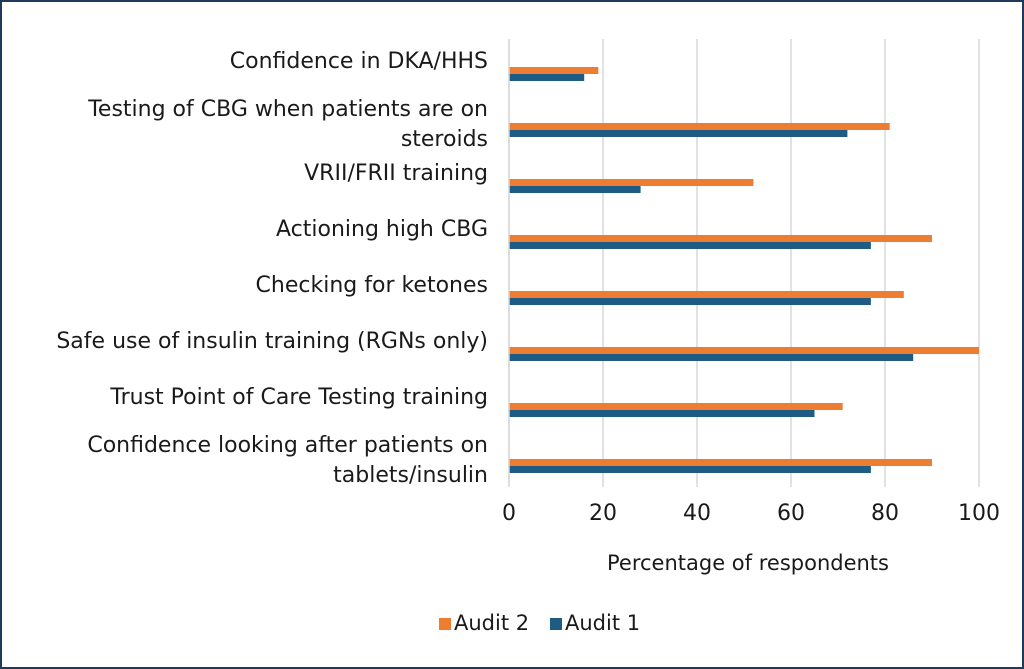 This screenshot has width=1024, height=669. I want to click on x-tick-label: 100, so click(979, 513).